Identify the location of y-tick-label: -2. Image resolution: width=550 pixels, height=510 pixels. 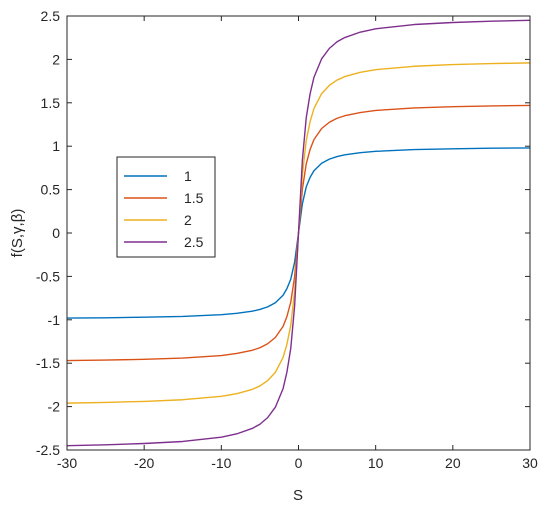
(54, 407).